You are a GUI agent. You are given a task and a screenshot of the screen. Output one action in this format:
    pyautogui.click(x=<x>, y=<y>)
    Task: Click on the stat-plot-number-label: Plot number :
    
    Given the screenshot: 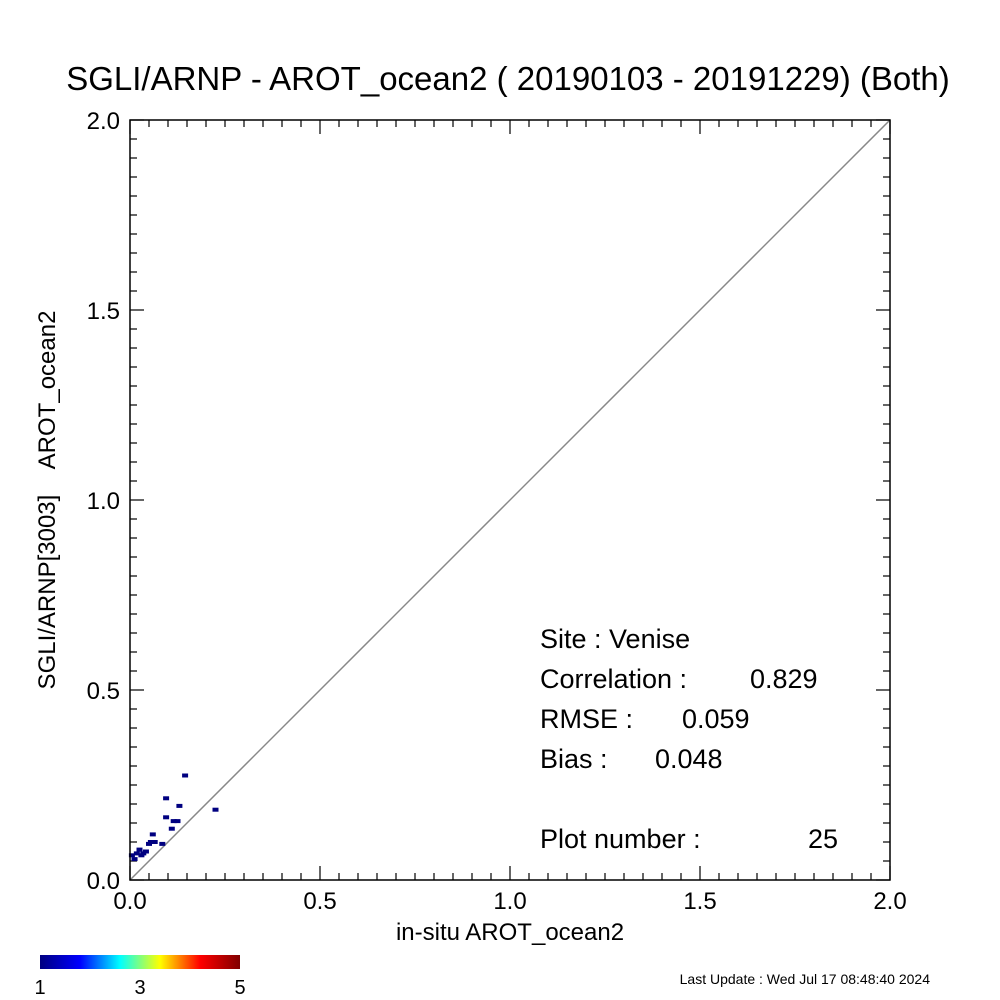 What is the action you would take?
    pyautogui.click(x=620, y=839)
    